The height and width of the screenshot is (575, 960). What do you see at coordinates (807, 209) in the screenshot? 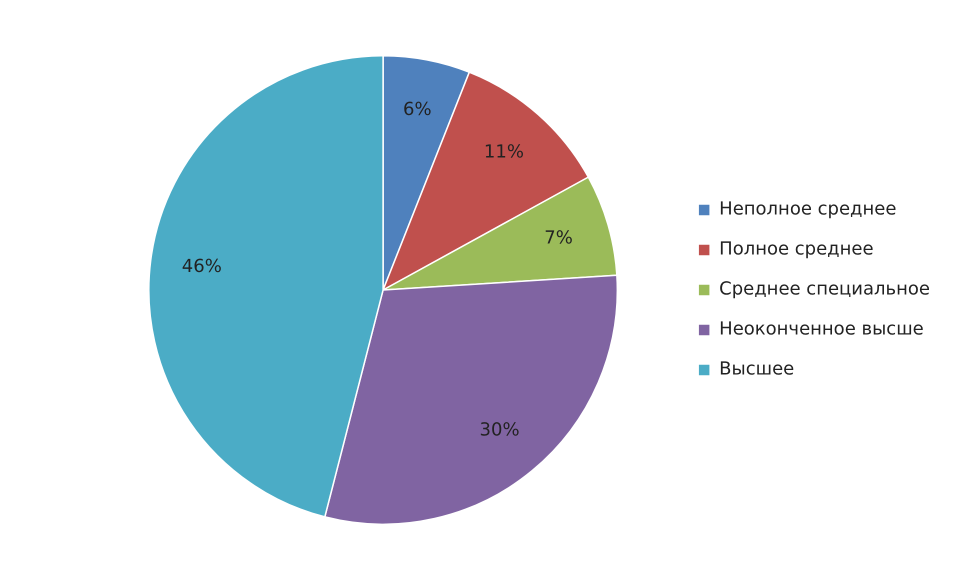
I see `legend-label: Неполное среднее` at bounding box center [807, 209].